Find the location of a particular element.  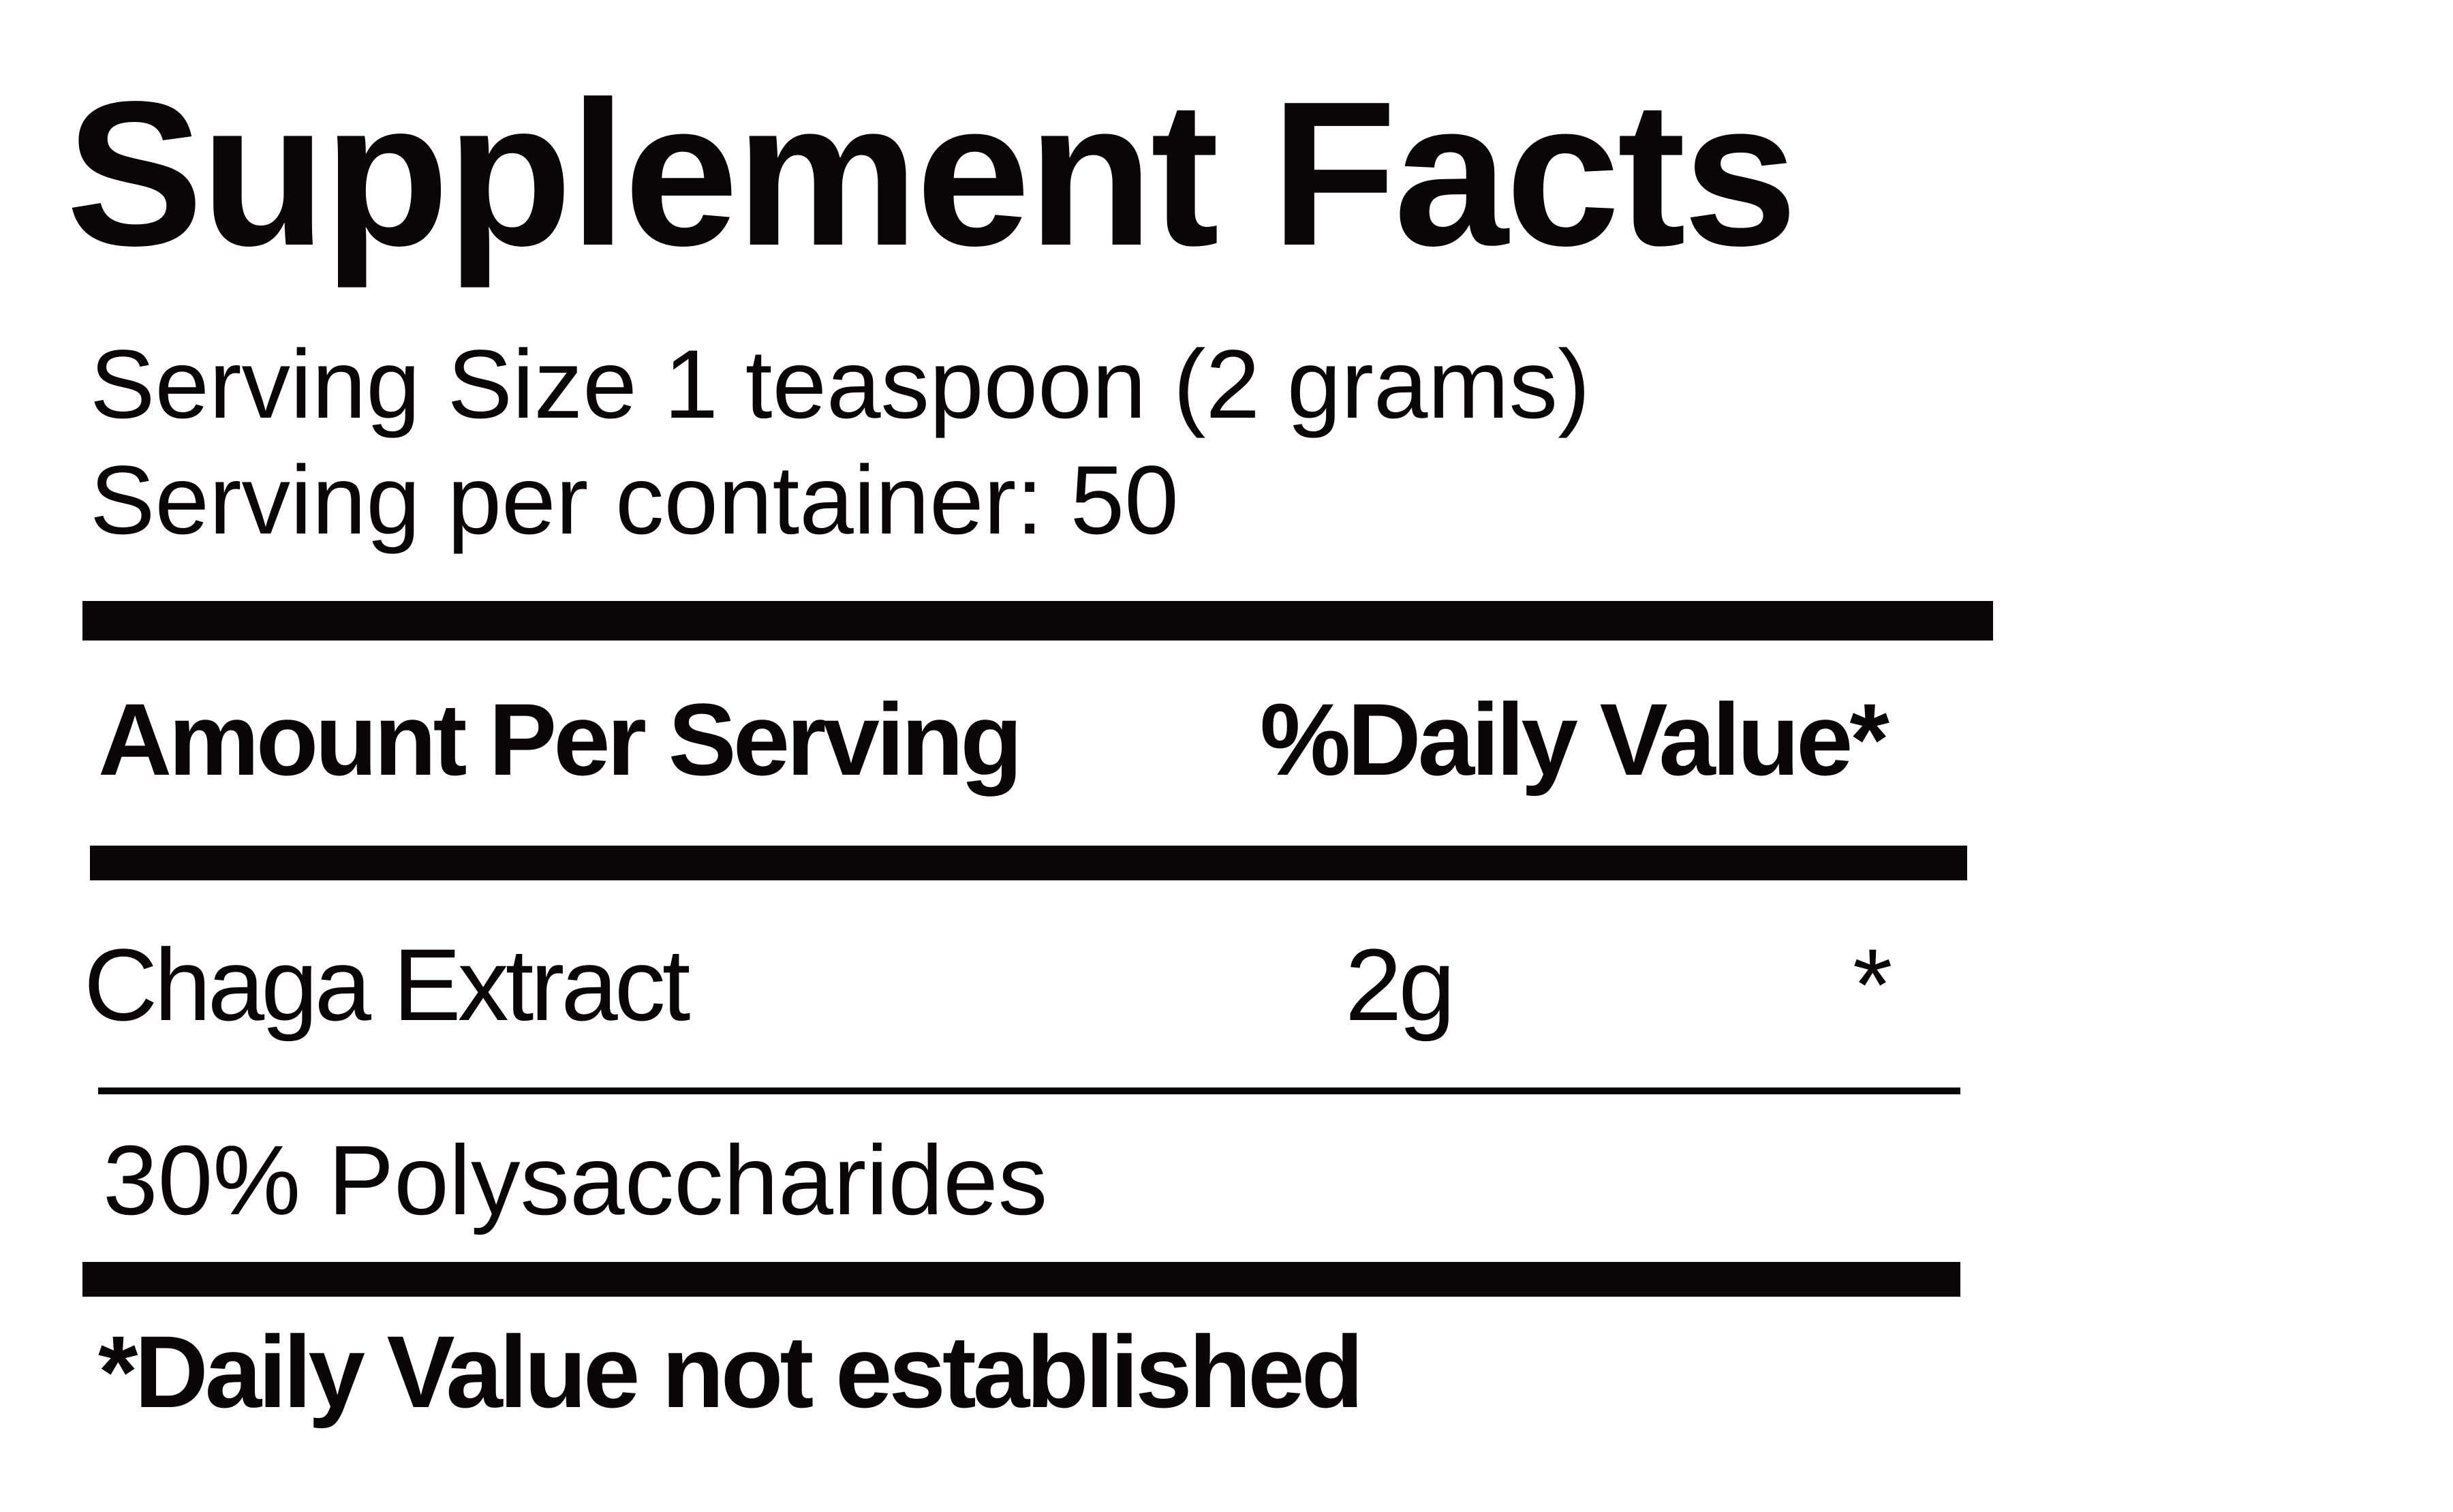

footnote: *Daily Value not established is located at coordinates (730, 1371).